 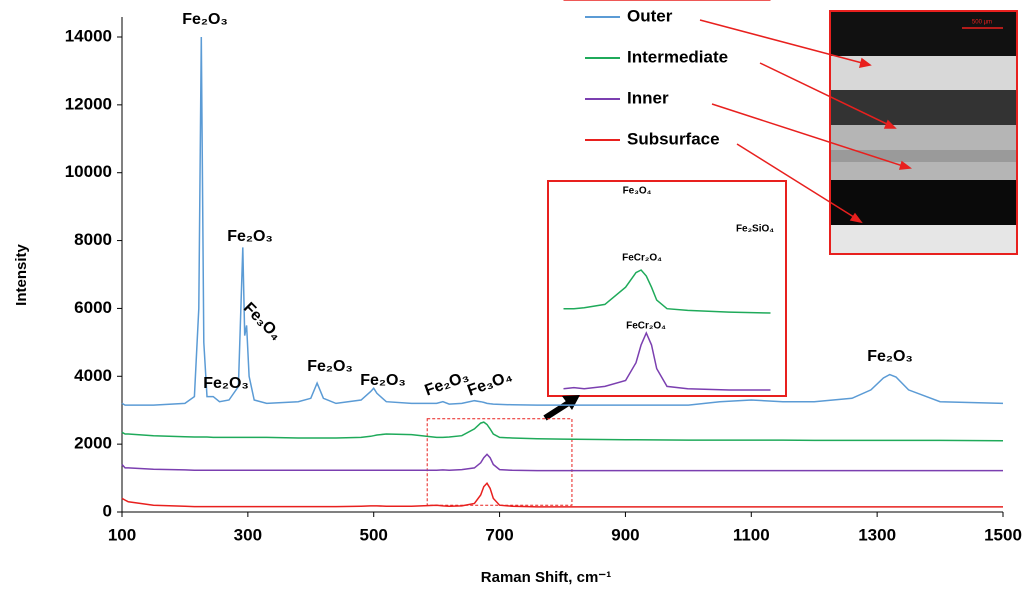 What do you see at coordinates (561, 408) in the screenshot?
I see `zoom-arrow` at bounding box center [561, 408].